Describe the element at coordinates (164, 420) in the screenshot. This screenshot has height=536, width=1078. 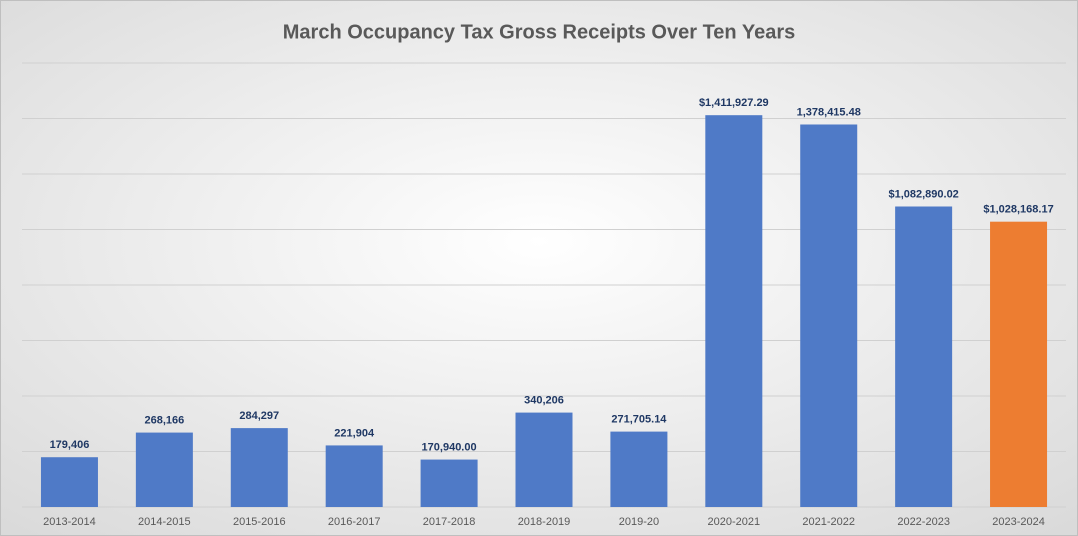
I see `data-label: 268,166` at that location.